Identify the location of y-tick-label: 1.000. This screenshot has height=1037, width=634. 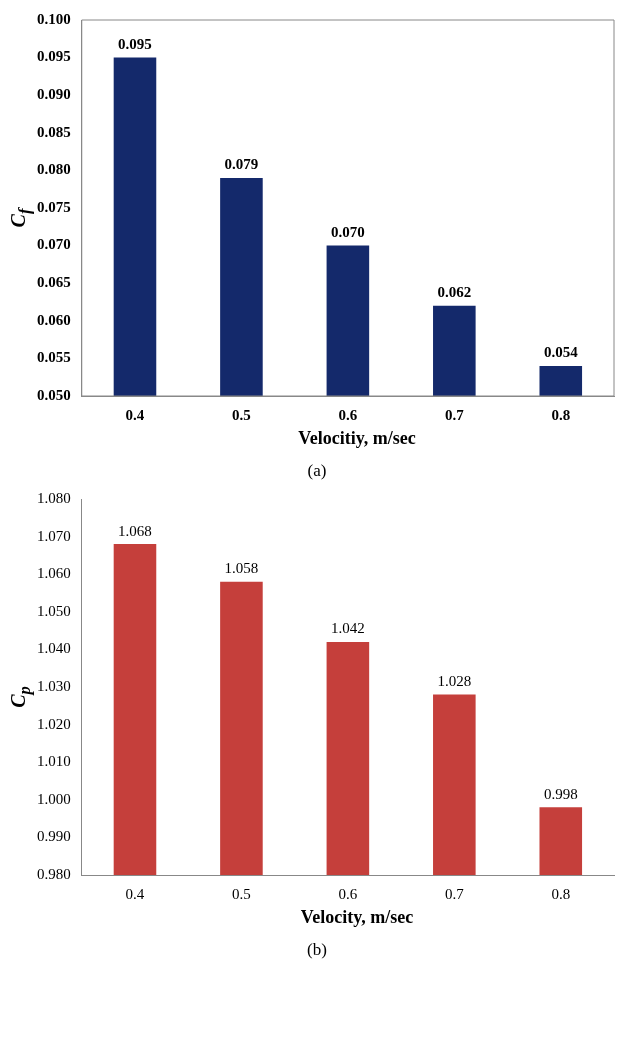
(54, 798).